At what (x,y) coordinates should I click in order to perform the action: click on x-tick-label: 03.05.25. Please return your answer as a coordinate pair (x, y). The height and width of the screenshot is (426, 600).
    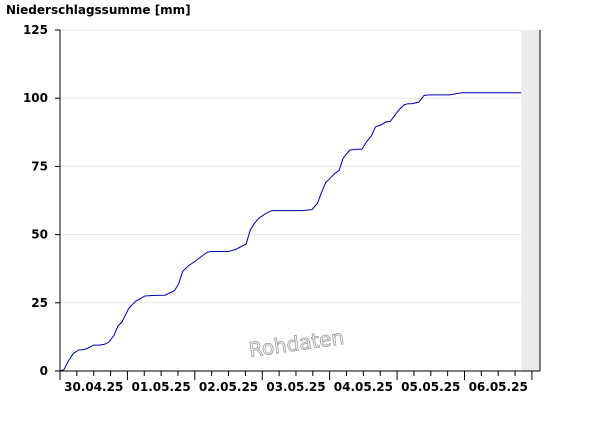
    Looking at the image, I should click on (295, 387).